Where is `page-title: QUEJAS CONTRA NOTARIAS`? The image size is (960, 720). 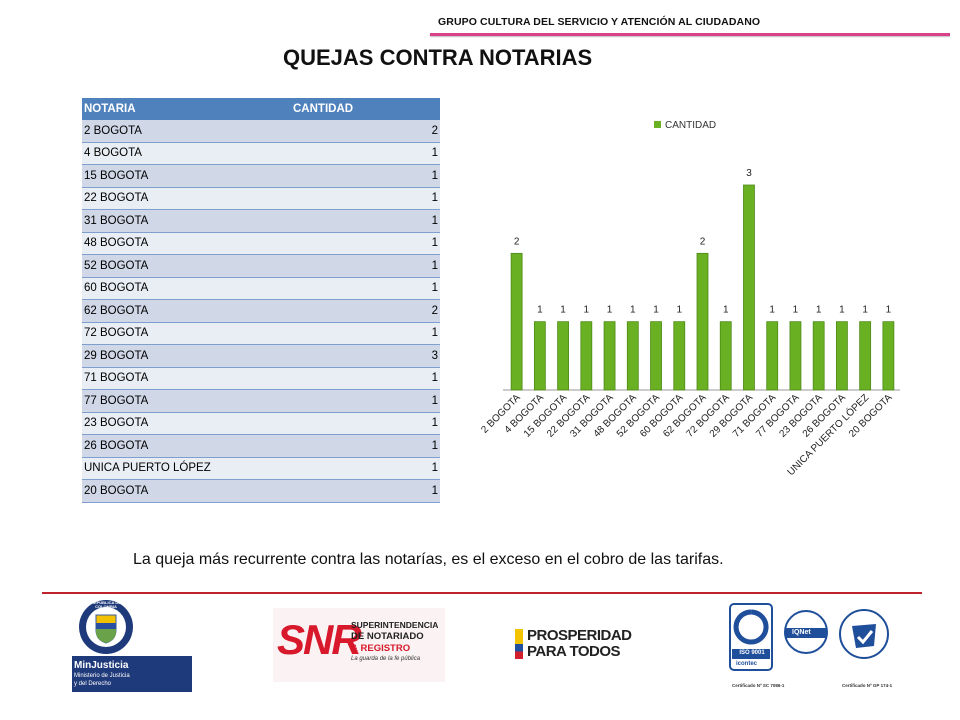 page-title: QUEJAS CONTRA NOTARIAS is located at coordinates (438, 57).